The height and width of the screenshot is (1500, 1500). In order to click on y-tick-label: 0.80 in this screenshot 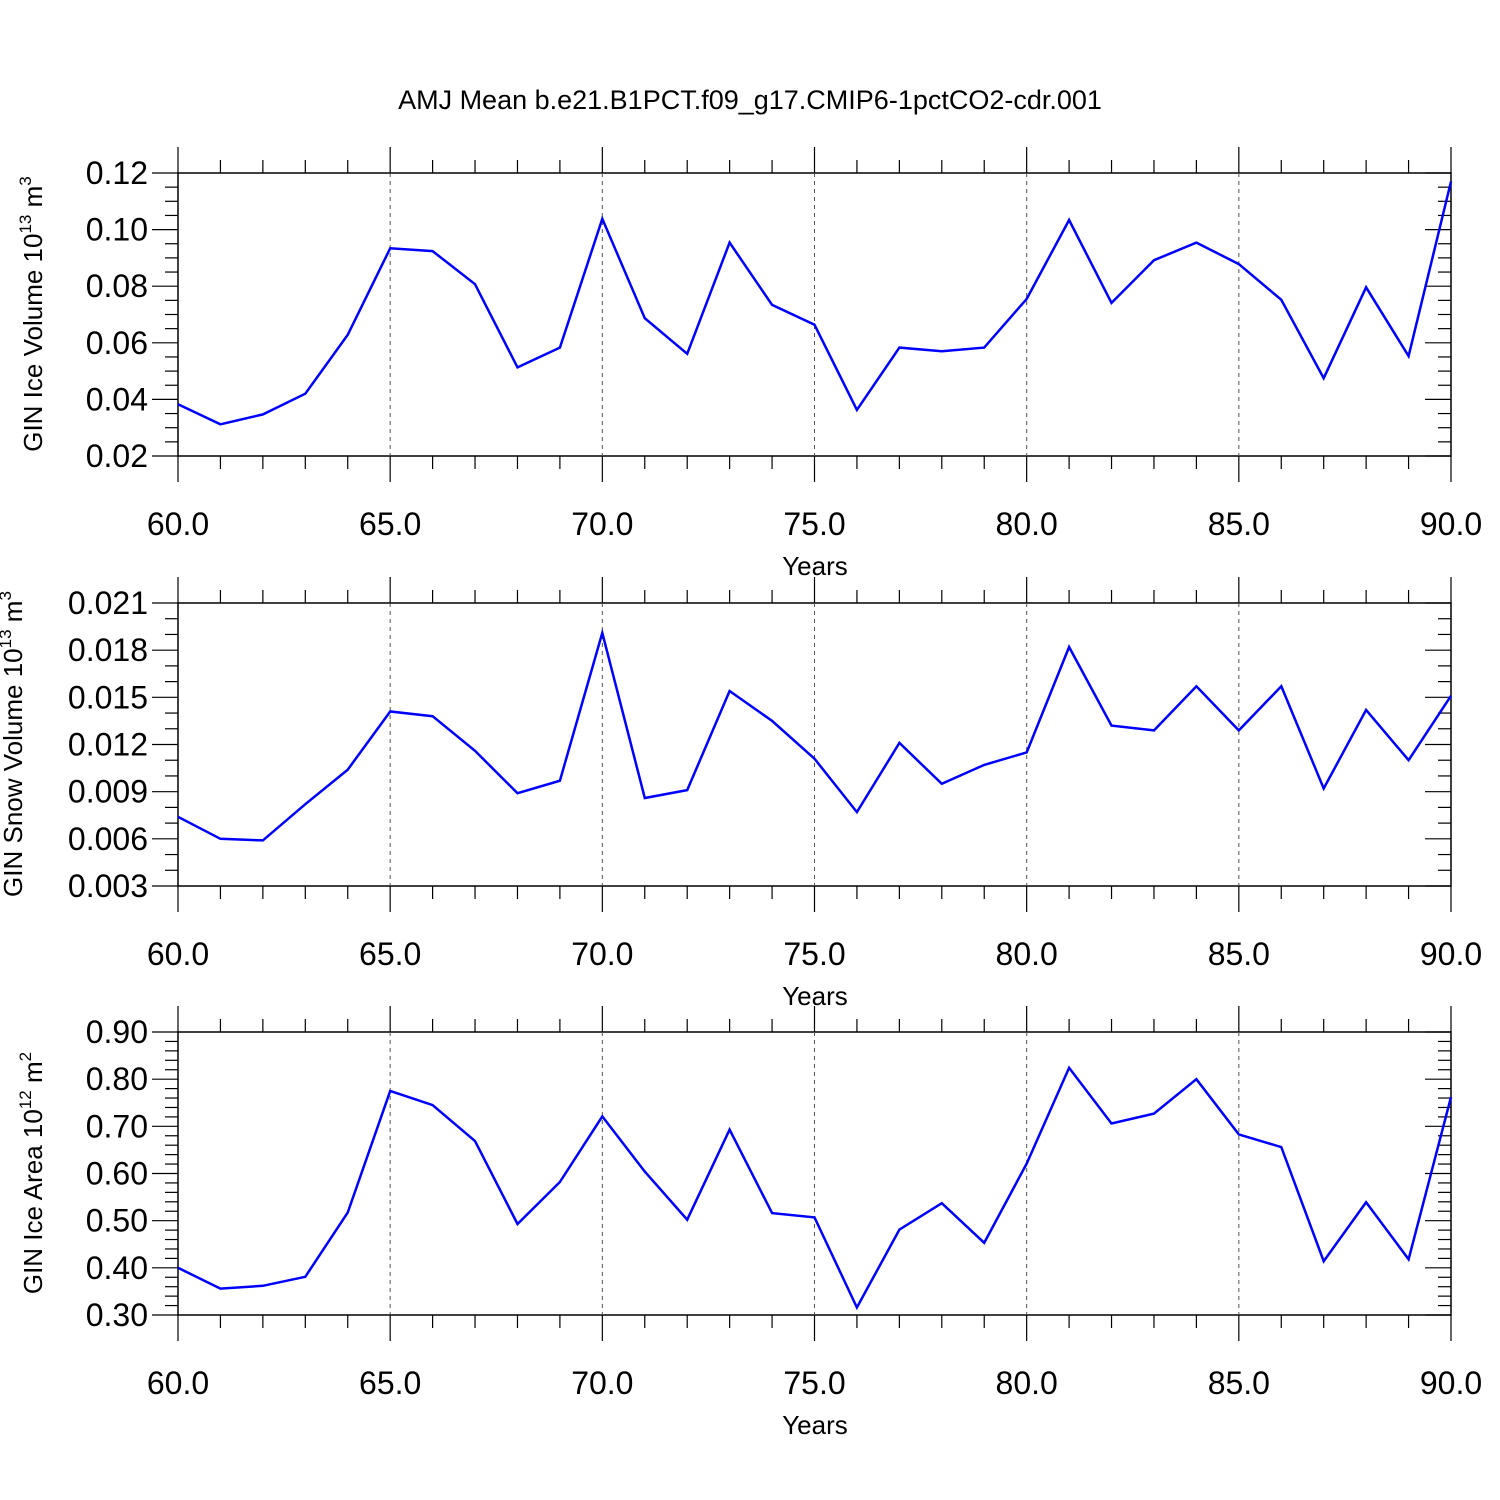, I will do `click(117, 1079)`.